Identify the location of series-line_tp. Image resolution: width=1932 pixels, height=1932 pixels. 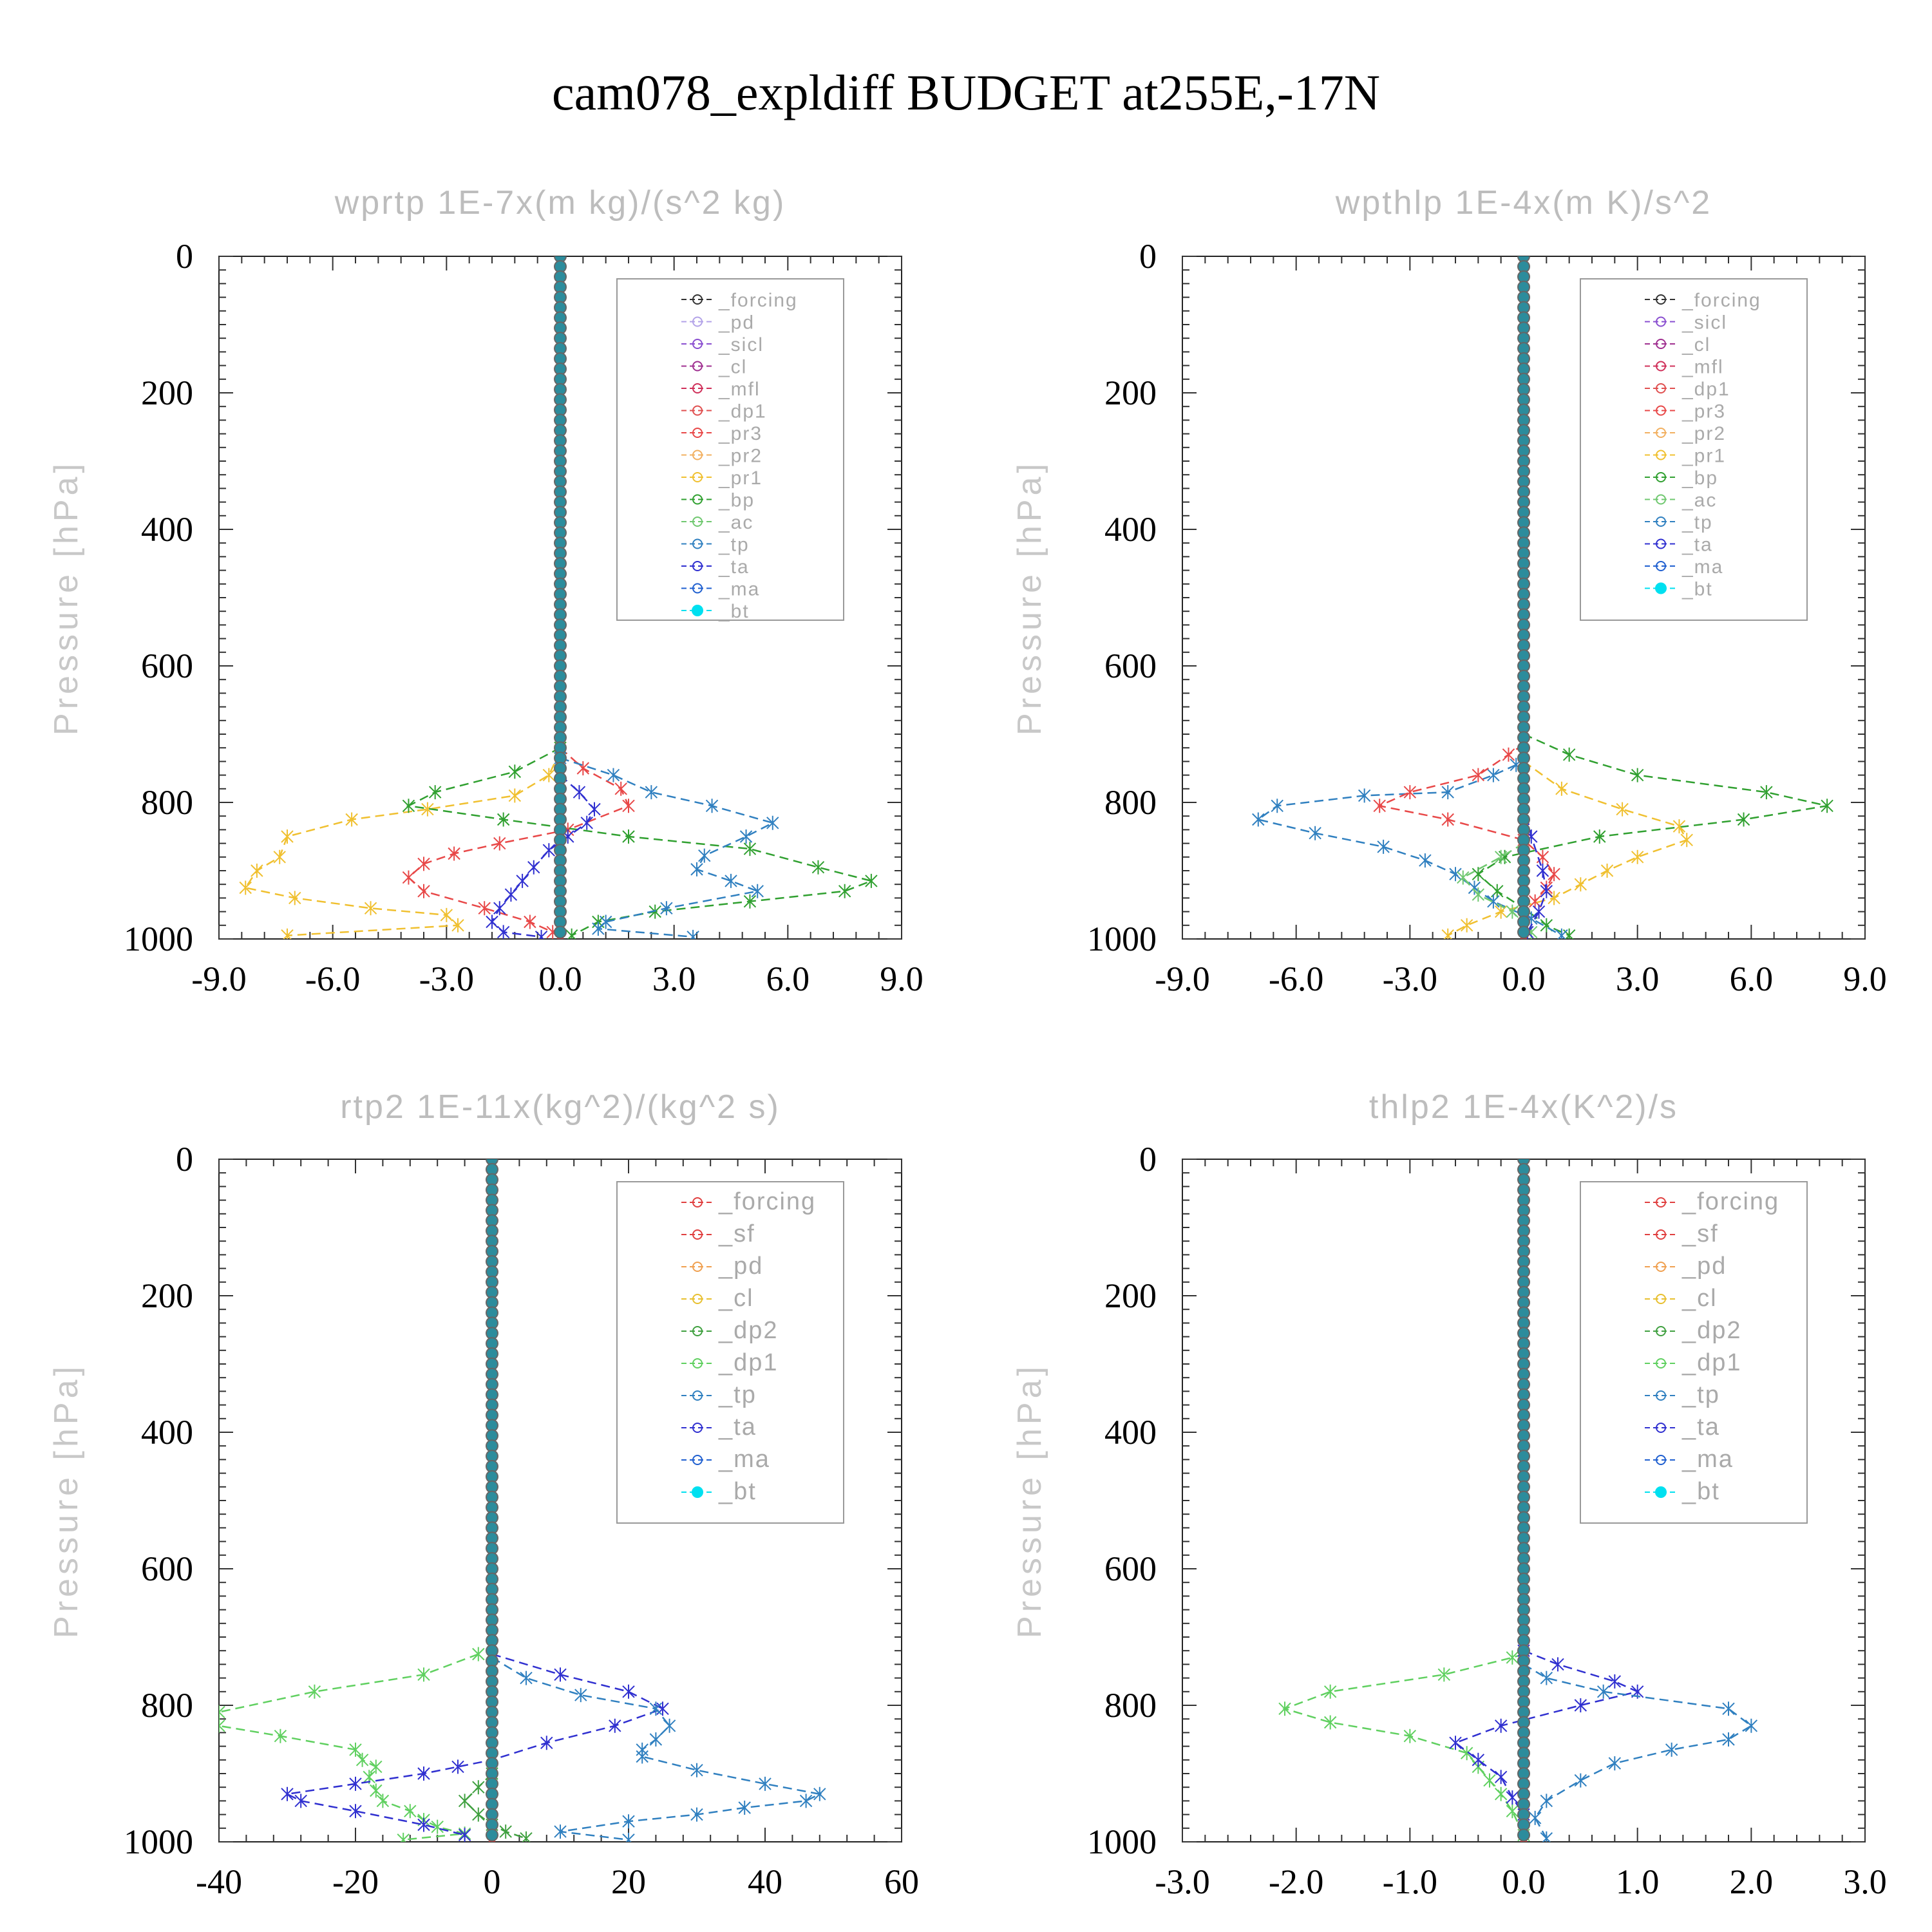
(667, 847).